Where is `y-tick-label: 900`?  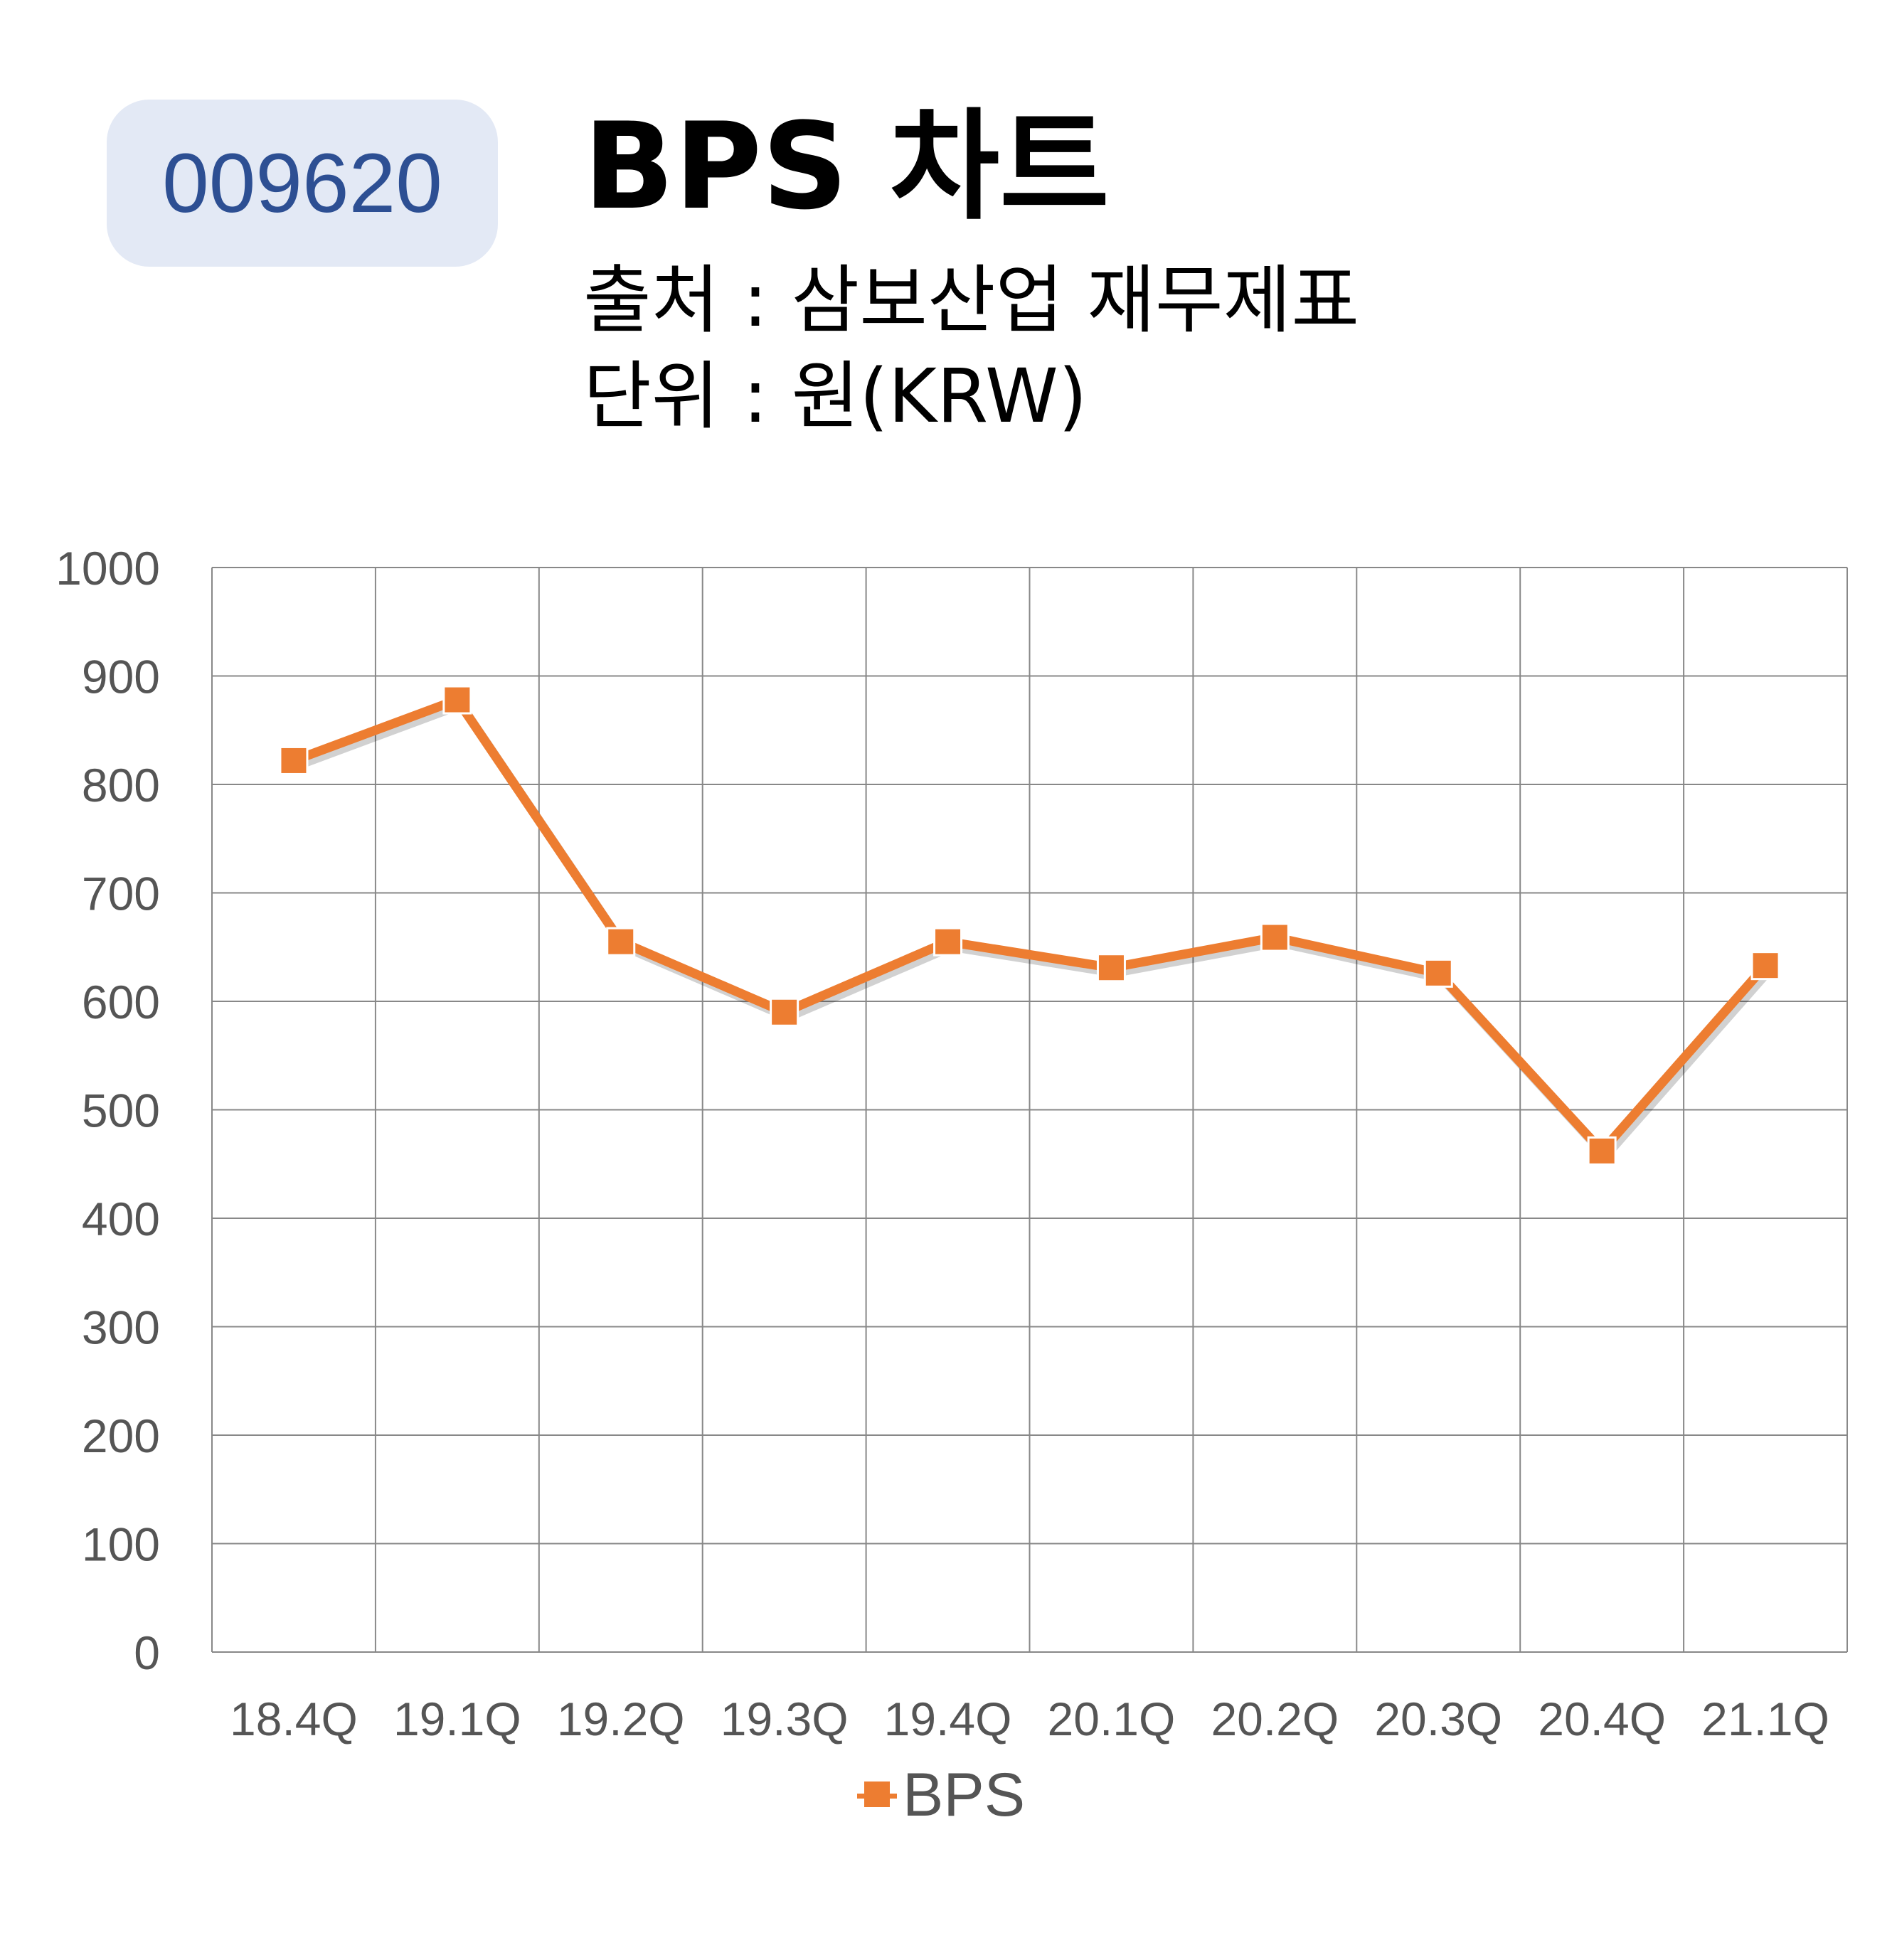 y-tick-label: 900 is located at coordinates (121, 677).